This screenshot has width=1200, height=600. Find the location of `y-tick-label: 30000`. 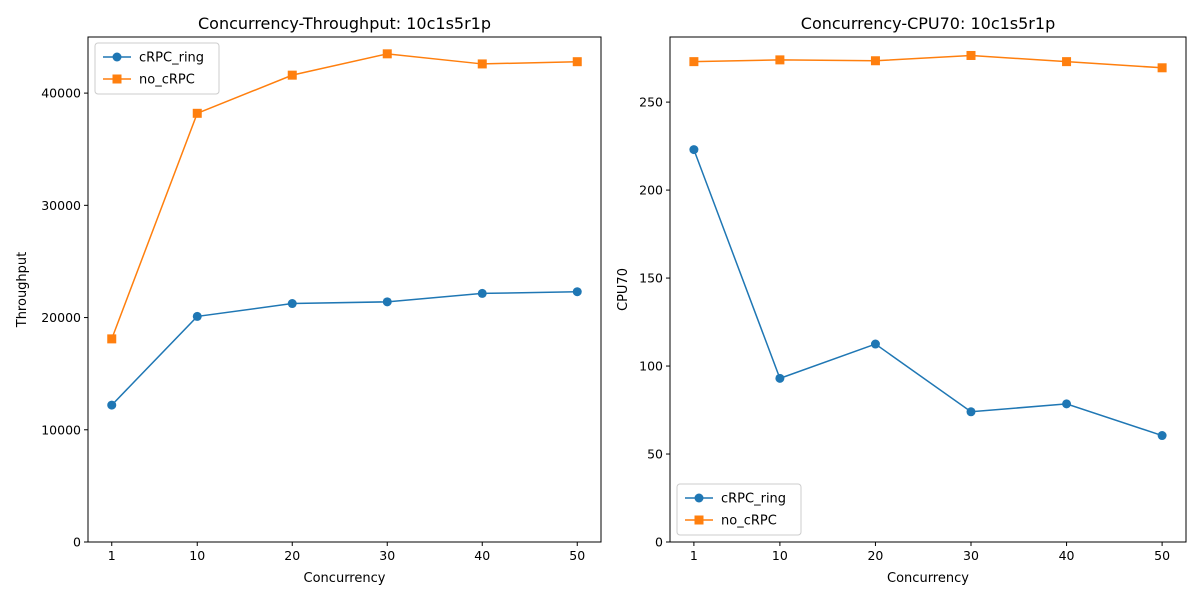

y-tick-label: 30000 is located at coordinates (61, 205).